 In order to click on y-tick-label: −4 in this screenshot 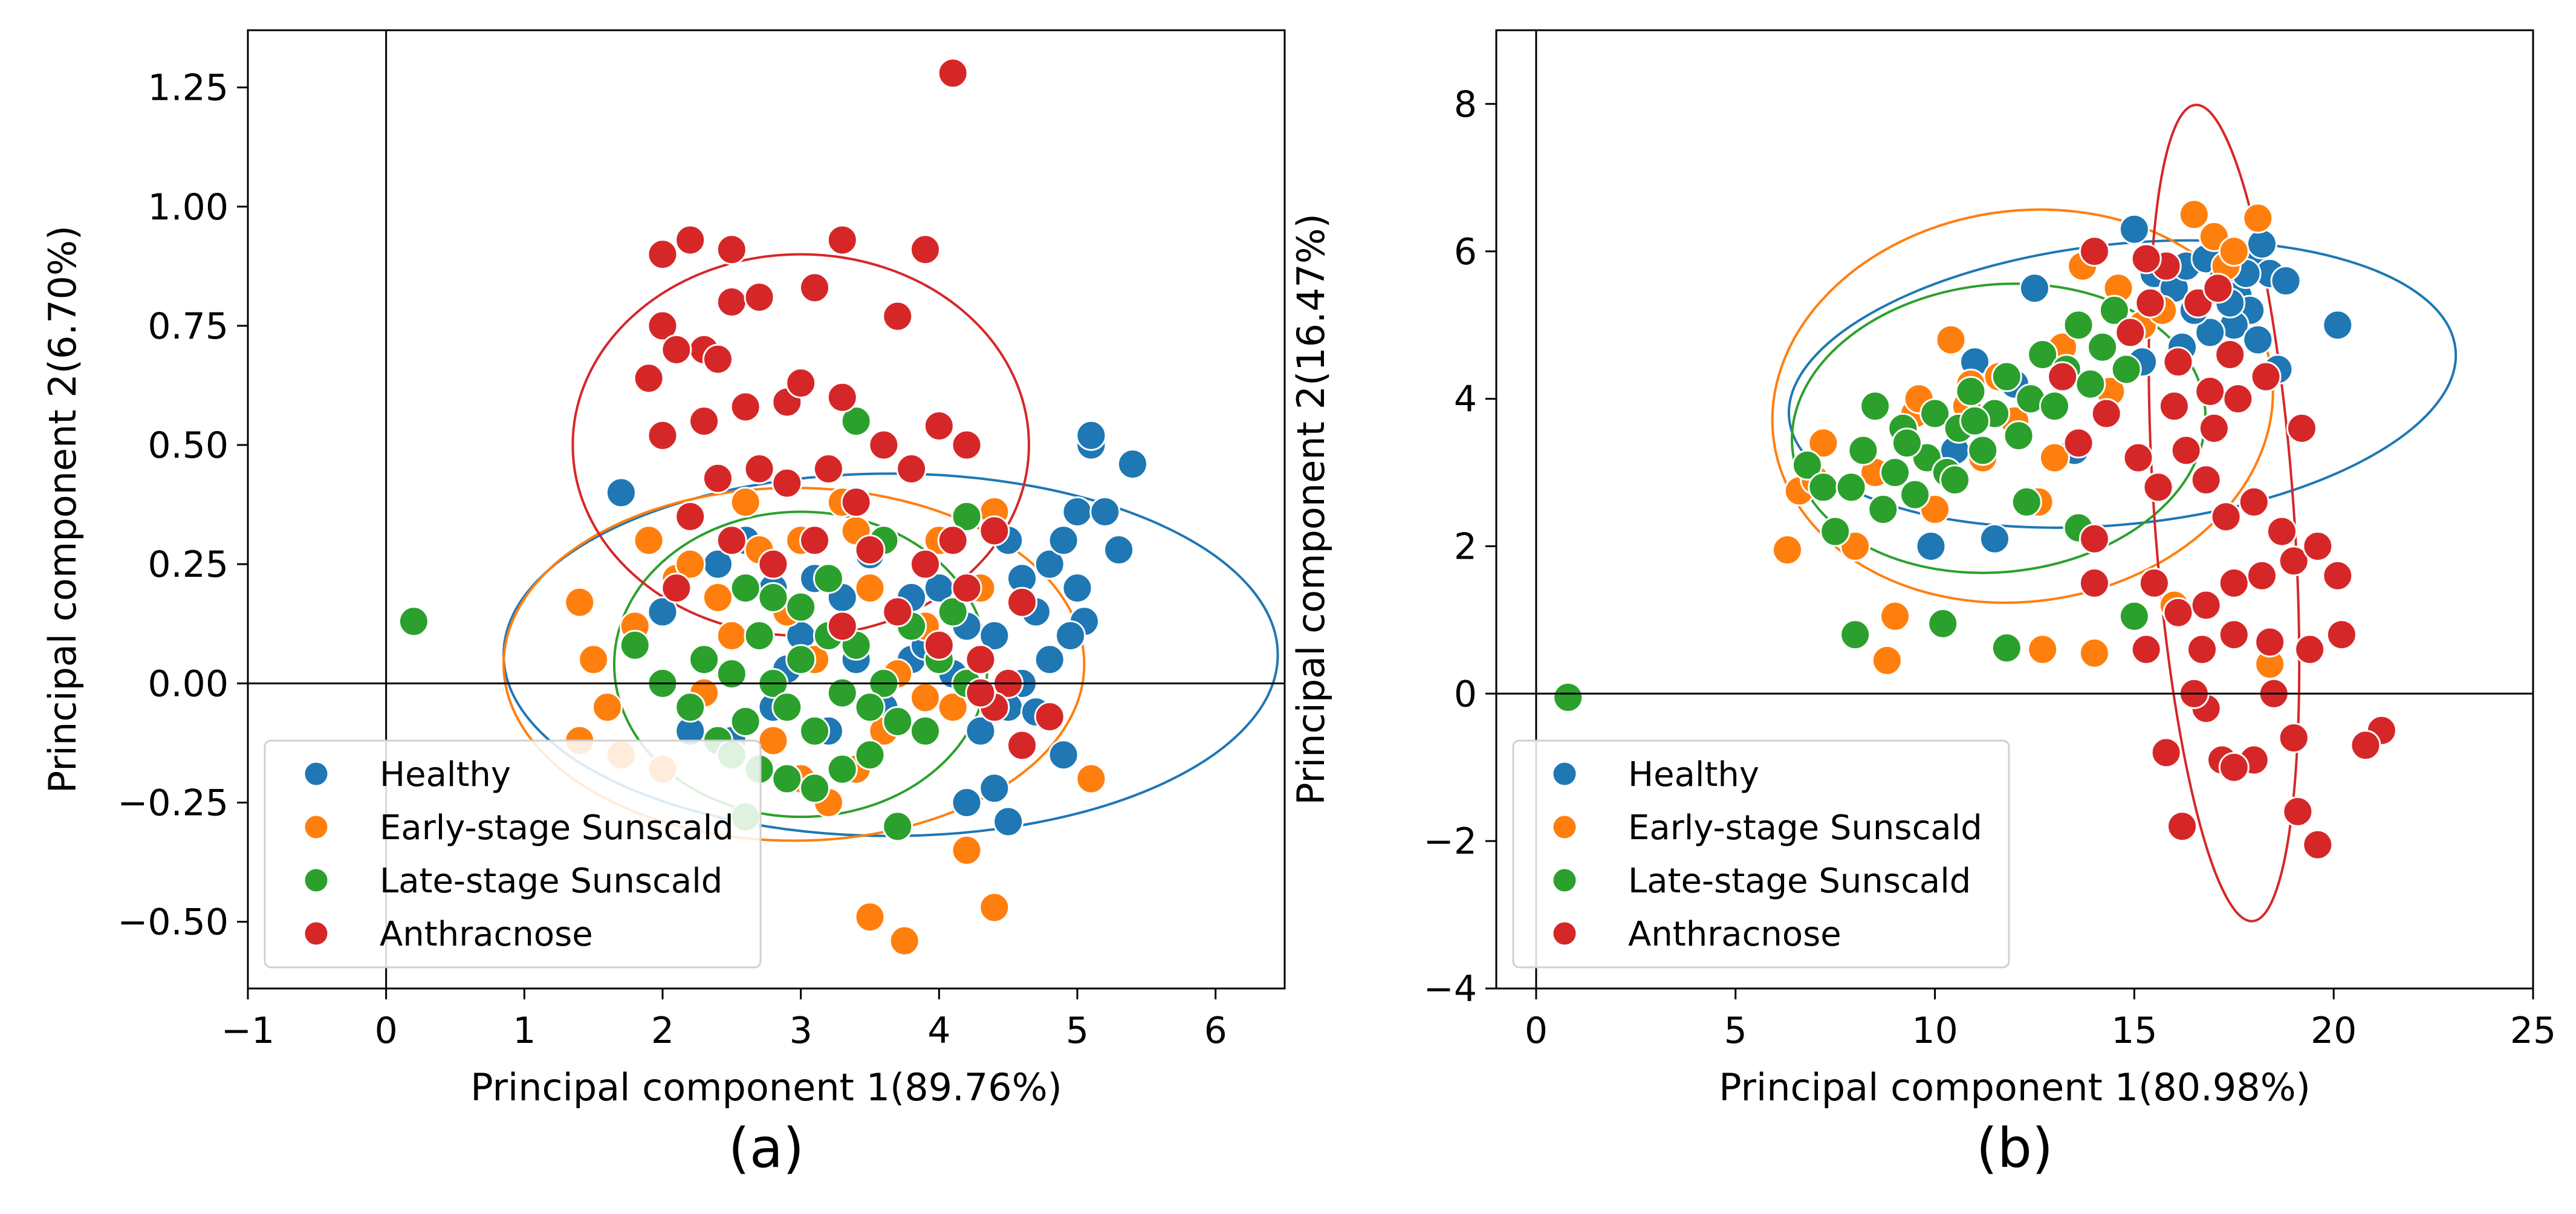, I will do `click(1450, 989)`.